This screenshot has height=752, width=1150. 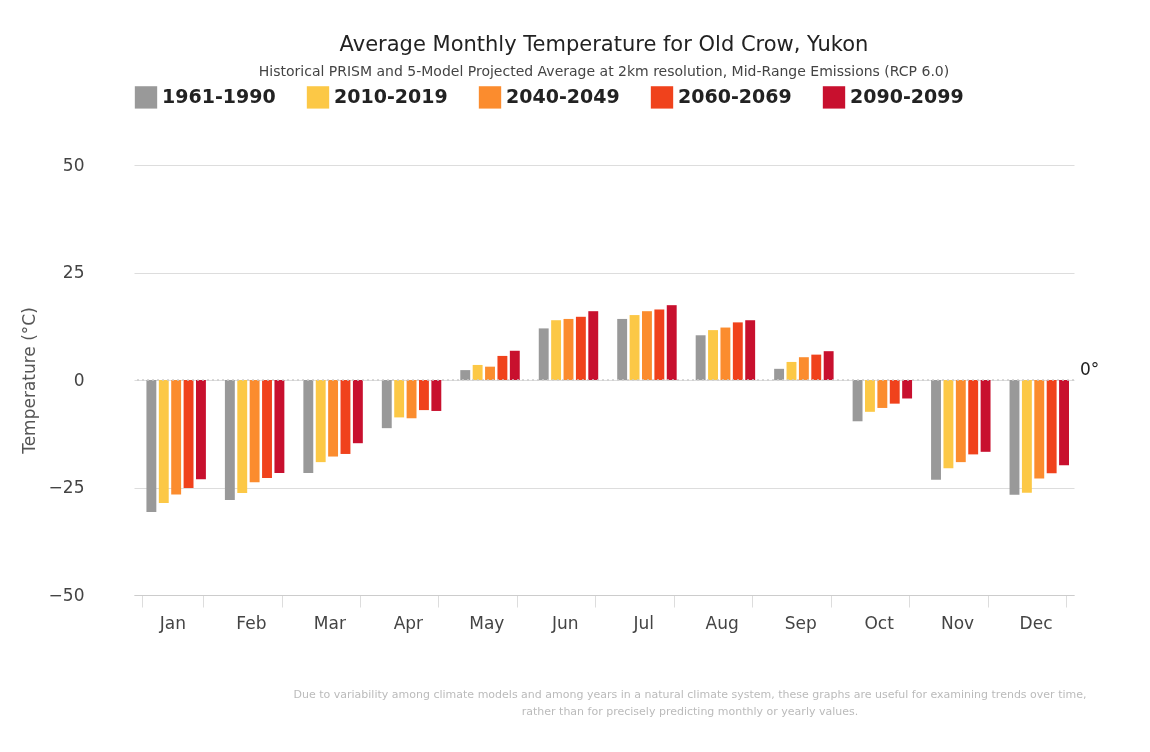 What do you see at coordinates (563, 96) in the screenshot?
I see `legend-label: 2040-2049` at bounding box center [563, 96].